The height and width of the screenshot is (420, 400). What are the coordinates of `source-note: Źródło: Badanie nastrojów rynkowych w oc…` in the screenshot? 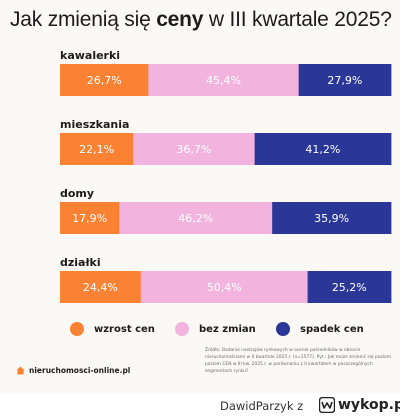 It's located at (298, 361).